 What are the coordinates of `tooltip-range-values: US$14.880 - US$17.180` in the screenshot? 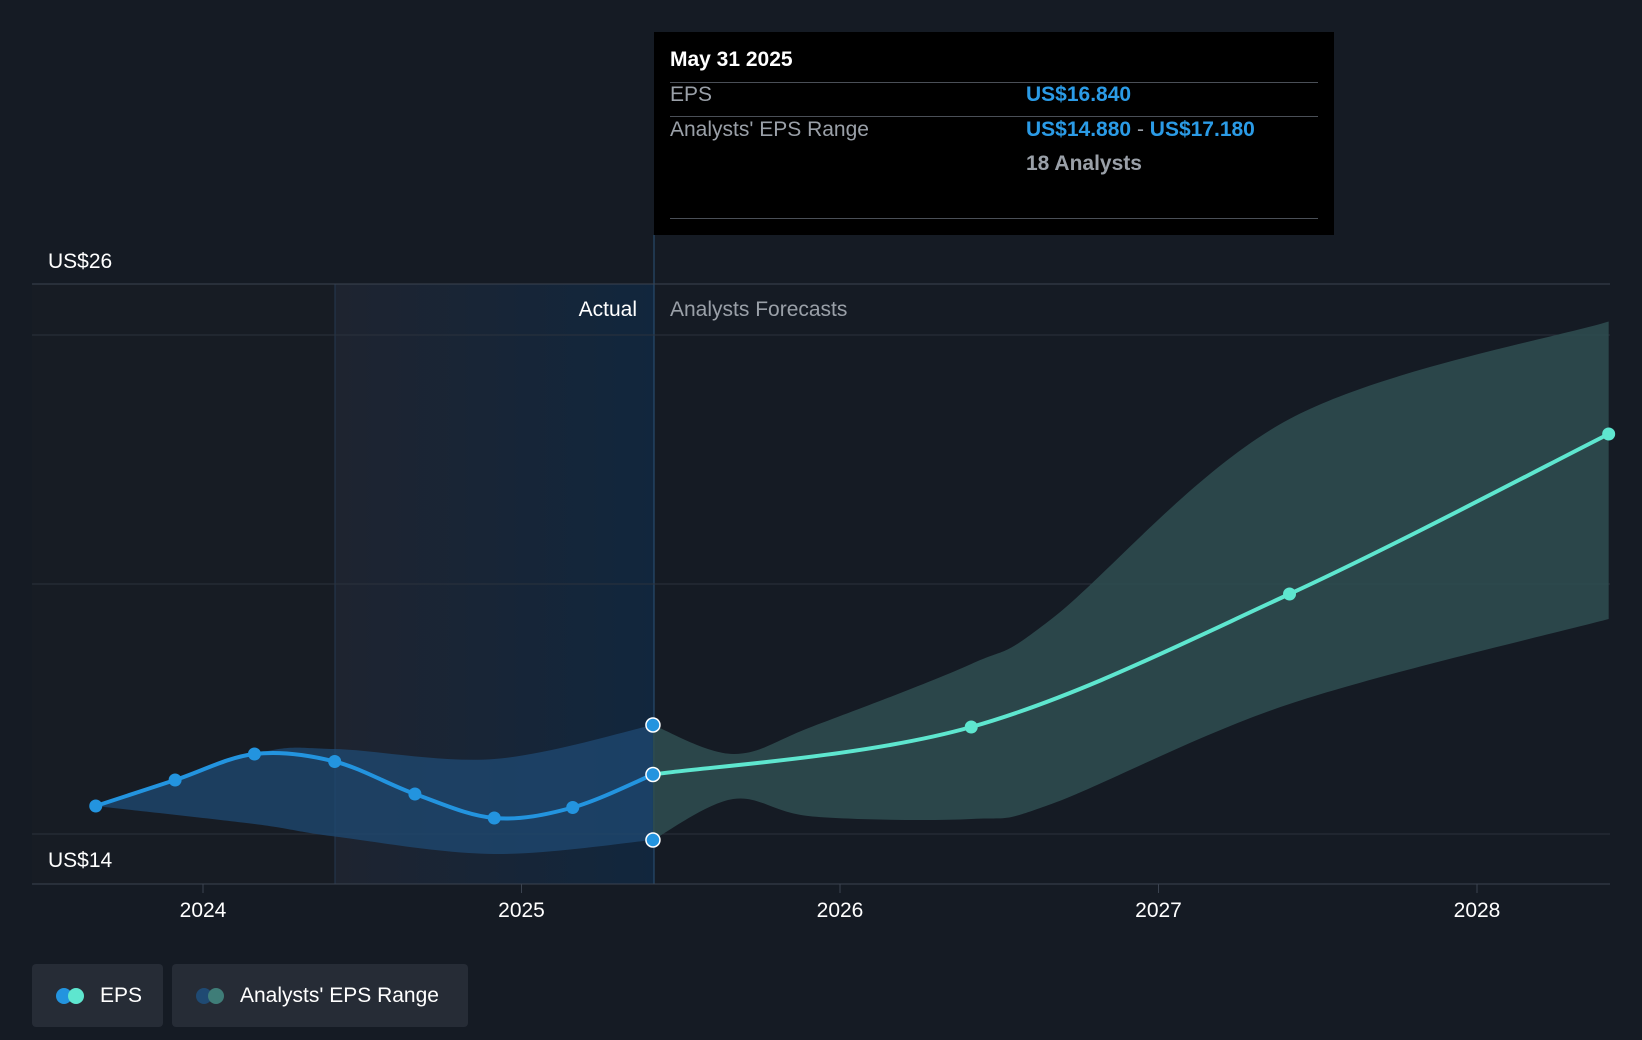 It's located at (1172, 130).